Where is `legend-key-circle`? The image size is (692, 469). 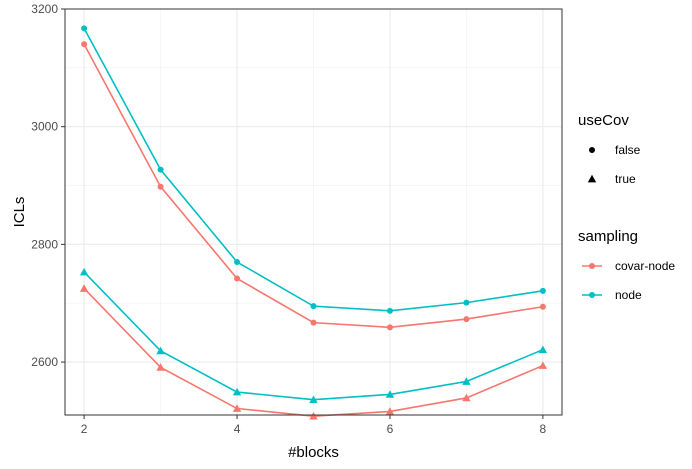
legend-key-circle is located at coordinates (592, 150).